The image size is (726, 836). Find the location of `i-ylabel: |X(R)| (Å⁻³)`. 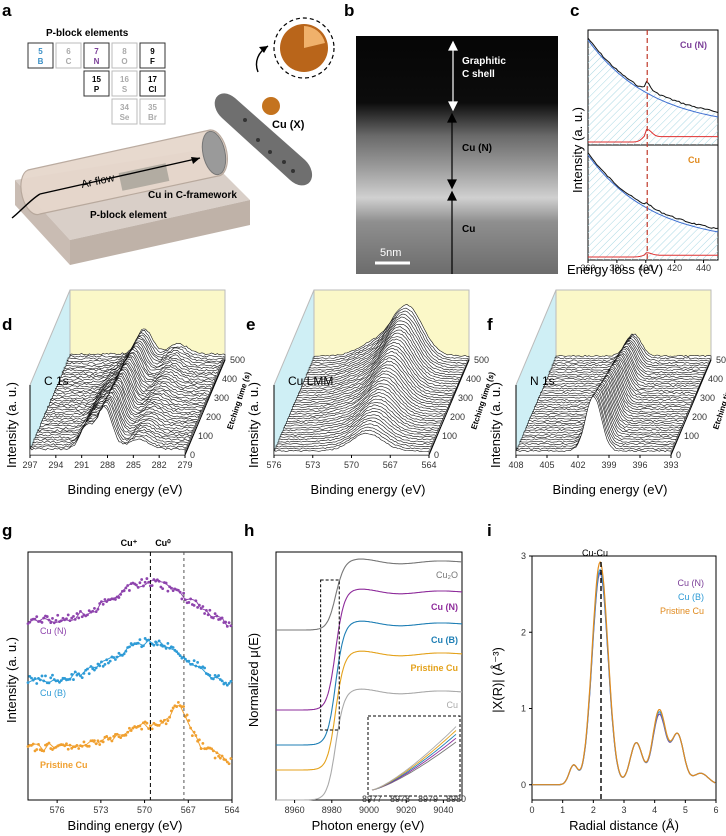

i-ylabel: |X(R)| (Å⁻³) is located at coordinates (497, 680).